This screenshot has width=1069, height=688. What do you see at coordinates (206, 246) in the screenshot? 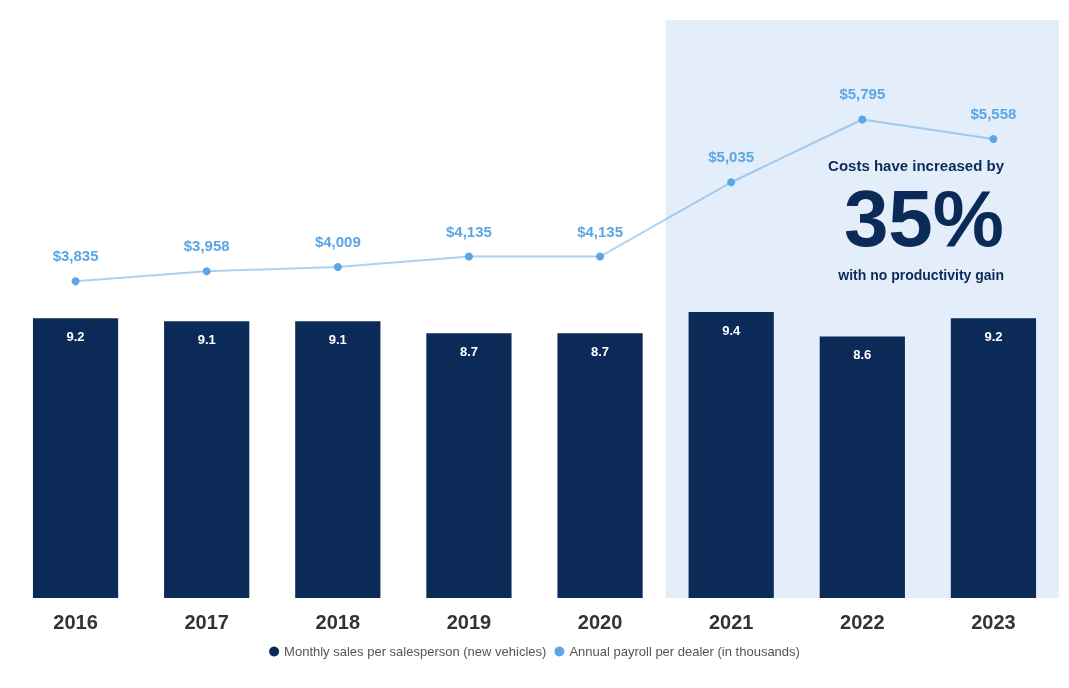
I see `data-label: $3,958` at bounding box center [206, 246].